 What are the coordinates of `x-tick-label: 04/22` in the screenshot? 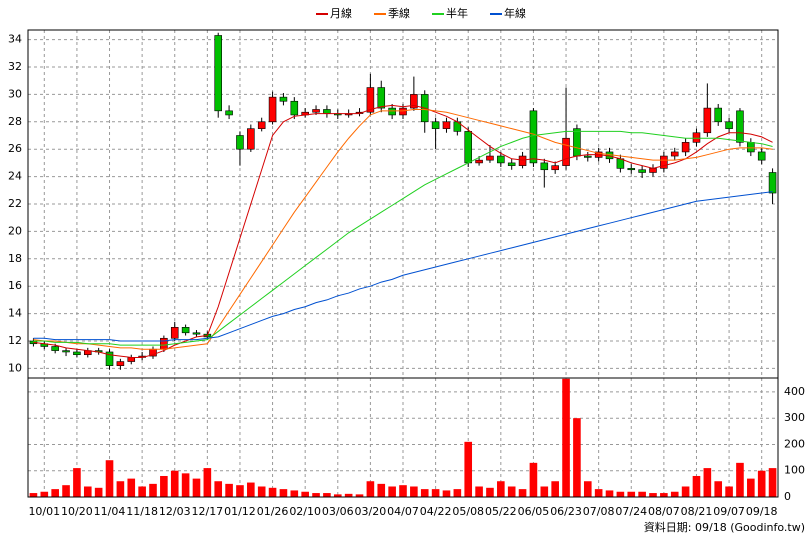 It's located at (436, 511).